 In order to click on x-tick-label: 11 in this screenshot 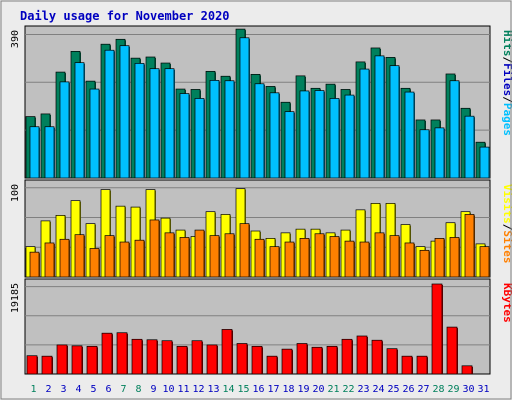, I will do `click(183, 389)`.